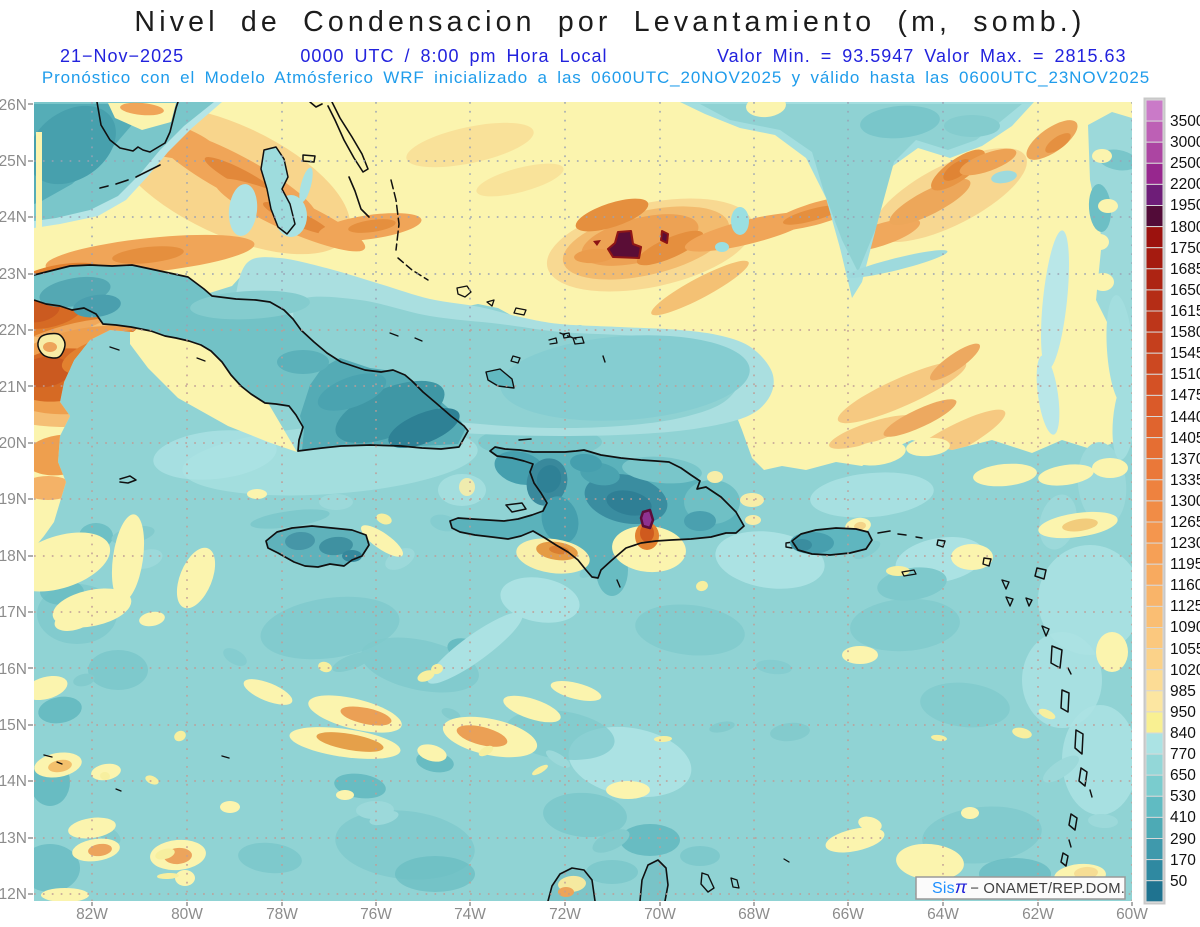  What do you see at coordinates (13, 894) in the screenshot?
I see `svg-text: 12N` at bounding box center [13, 894].